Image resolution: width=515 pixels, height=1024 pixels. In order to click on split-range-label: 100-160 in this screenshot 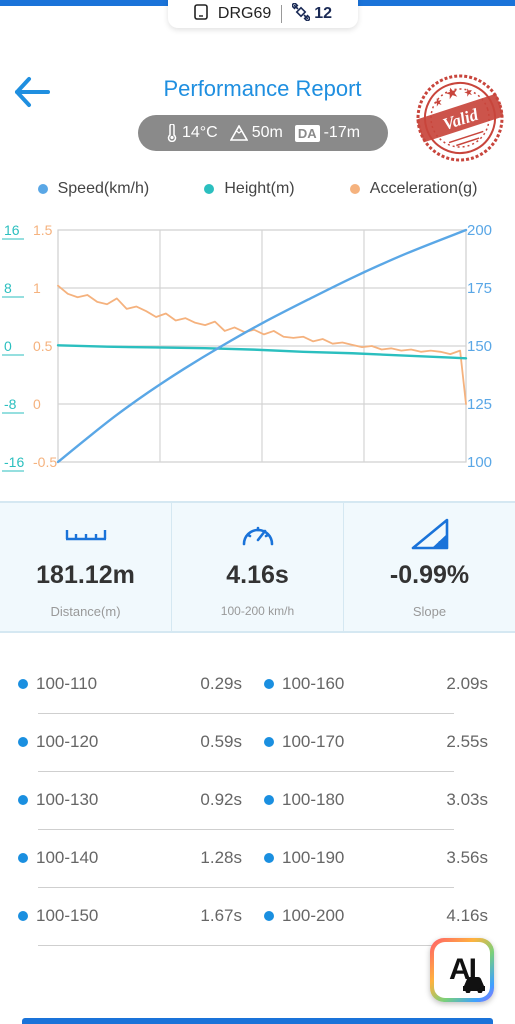, I will do `click(313, 683)`.